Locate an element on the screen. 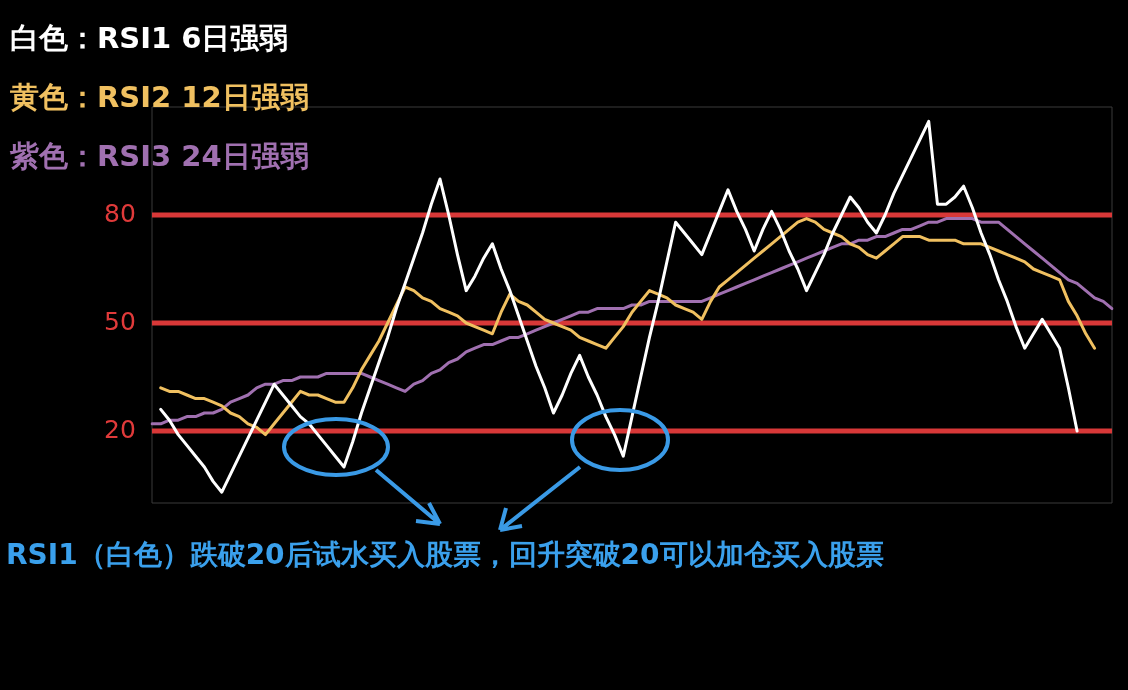 The image size is (1128, 690). text: 白色：RSI1 6日强弱 is located at coordinates (150, 38).